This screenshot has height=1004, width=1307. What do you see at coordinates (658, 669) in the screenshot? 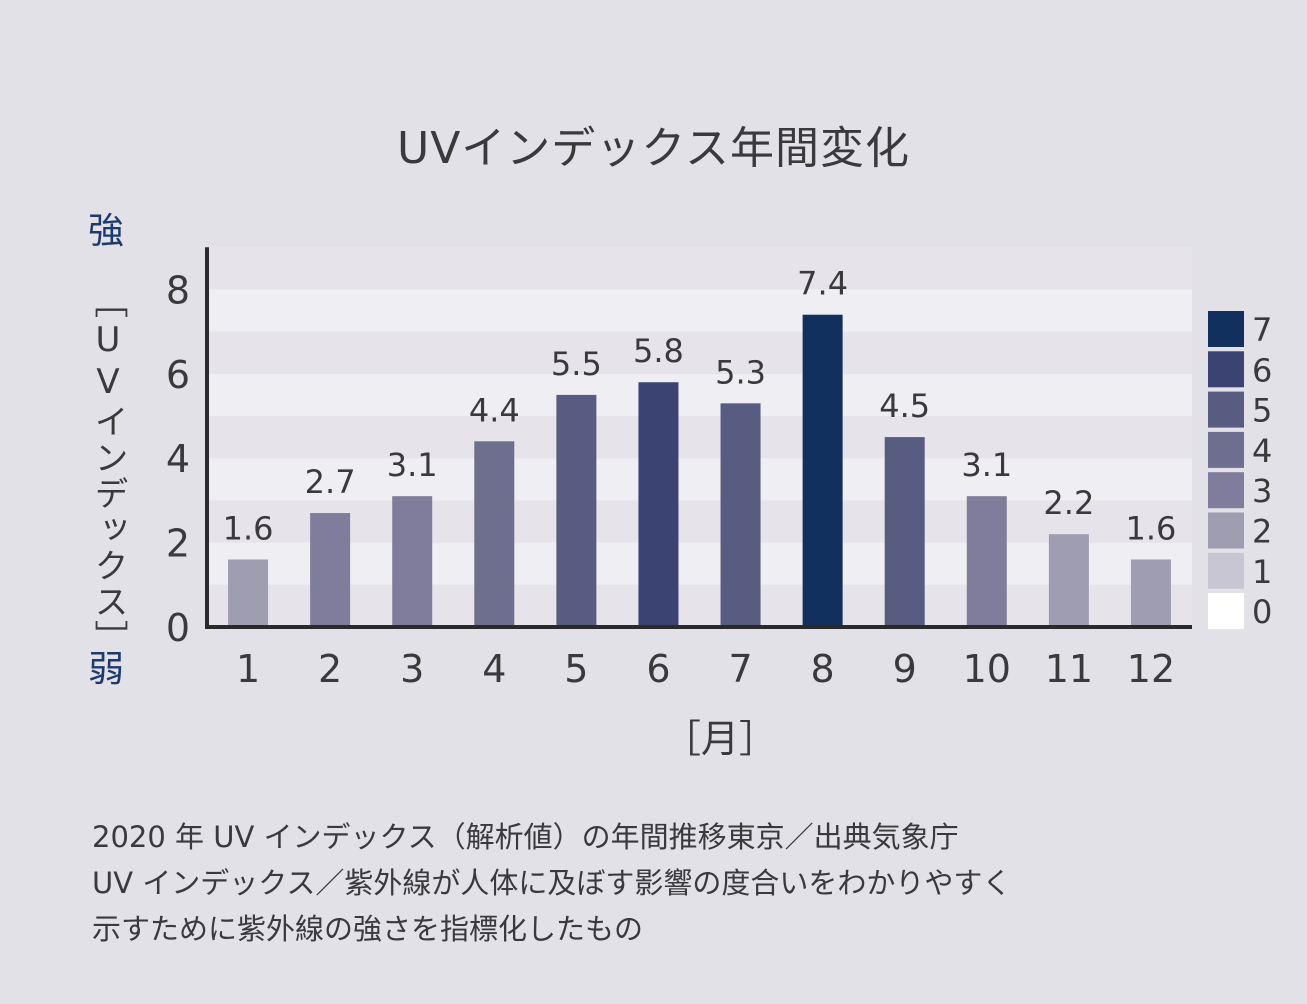
I see `x-tick-label: 6` at bounding box center [658, 669].